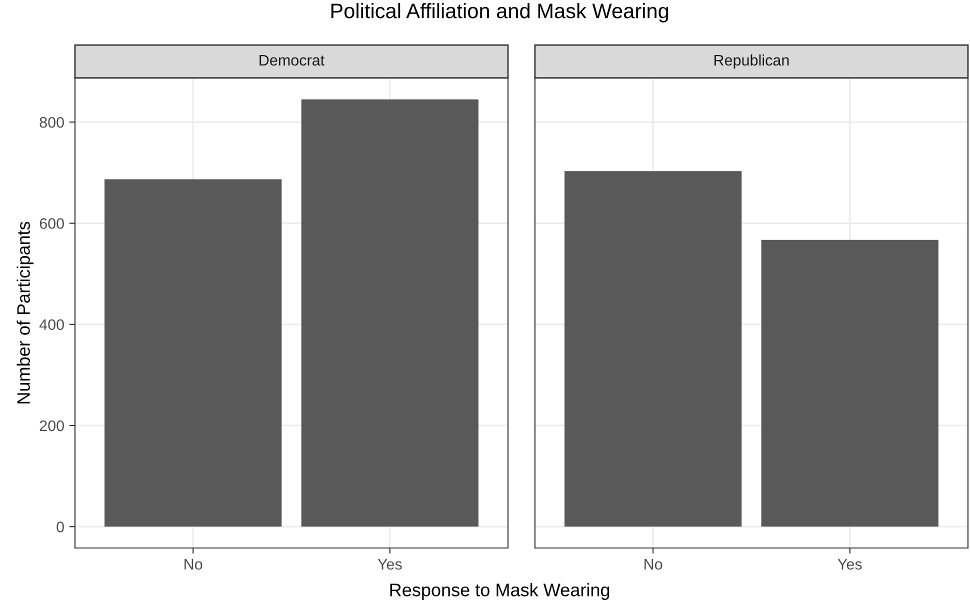  I want to click on y-tick-label: 800, so click(52, 122).